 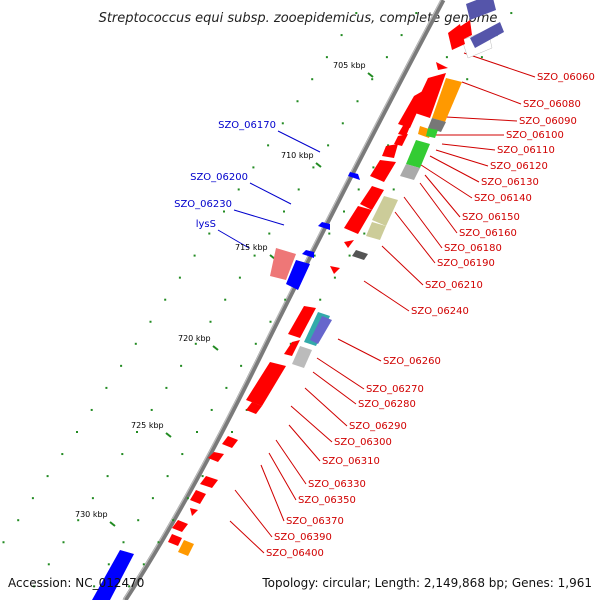 What do you see at coordinates (349, 65) in the screenshot?
I see `kbp-tick-label: 705 kbp` at bounding box center [349, 65].